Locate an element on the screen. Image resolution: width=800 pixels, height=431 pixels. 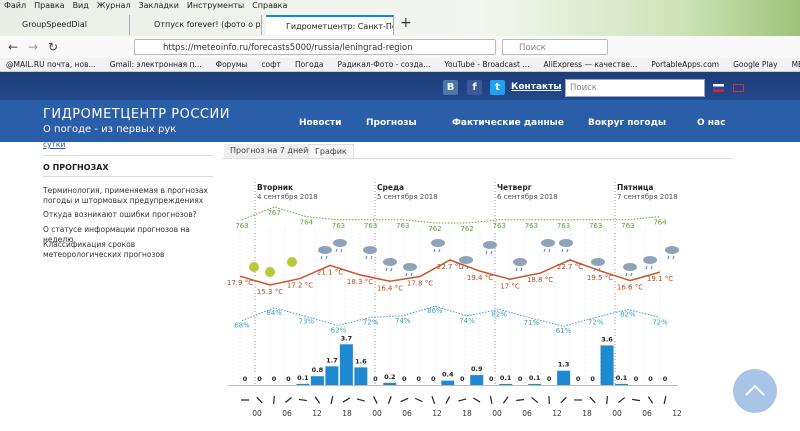
nav-item: О нас is located at coordinates (711, 123).